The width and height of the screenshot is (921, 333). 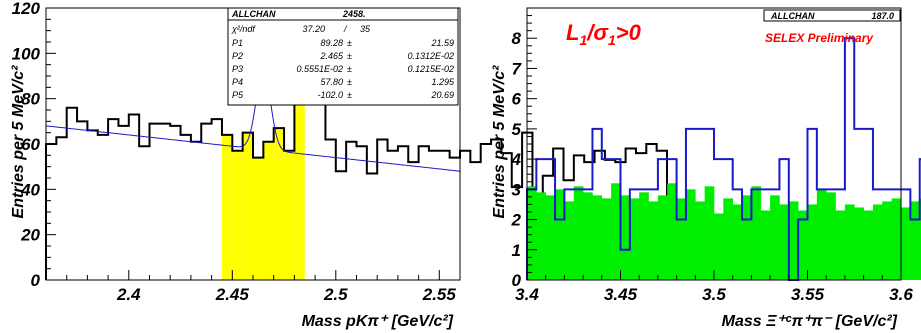 I want to click on right-y-axis-title: Entries per 5 MeV/c², so click(x=499, y=142).